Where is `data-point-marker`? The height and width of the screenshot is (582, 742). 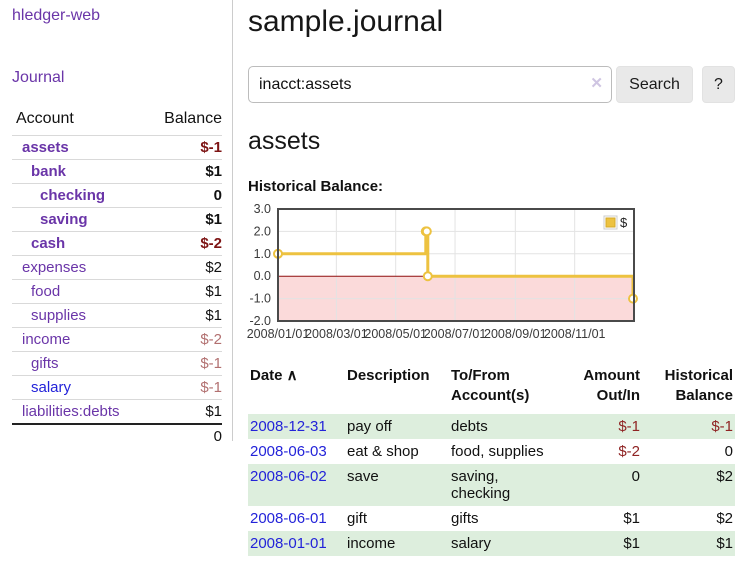 data-point-marker is located at coordinates (427, 276).